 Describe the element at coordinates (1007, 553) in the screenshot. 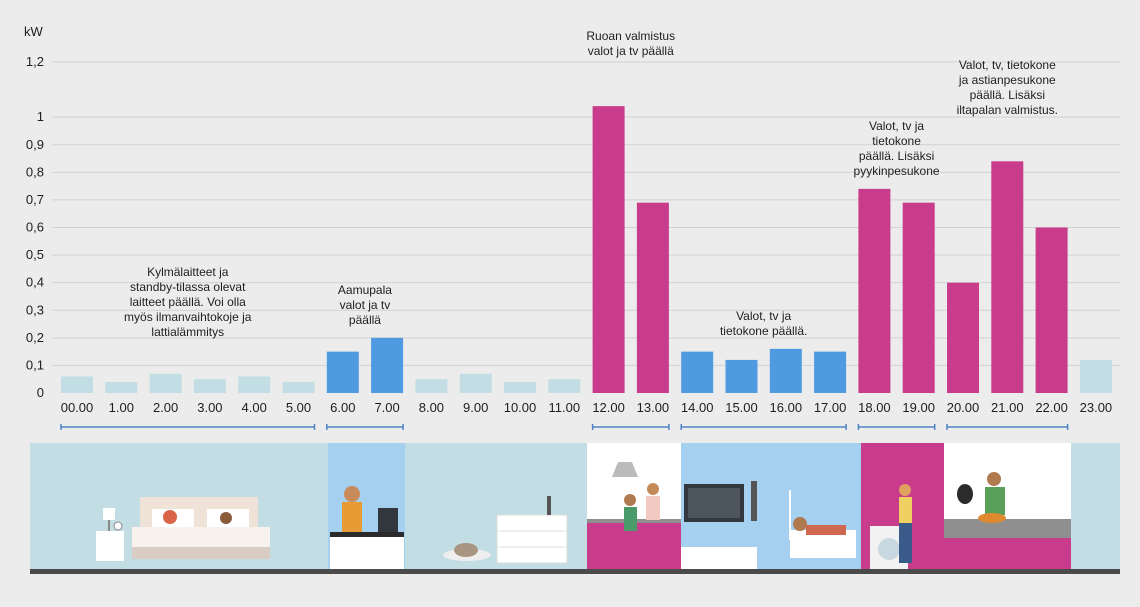

I see `kitchen-cabinet` at that location.